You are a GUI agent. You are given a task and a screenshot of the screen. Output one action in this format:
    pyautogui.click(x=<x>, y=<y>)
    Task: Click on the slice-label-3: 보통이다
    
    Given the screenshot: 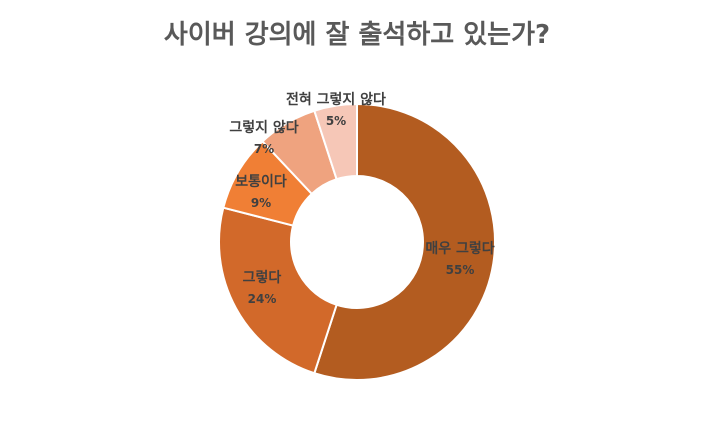 What is the action you would take?
    pyautogui.click(x=261, y=181)
    